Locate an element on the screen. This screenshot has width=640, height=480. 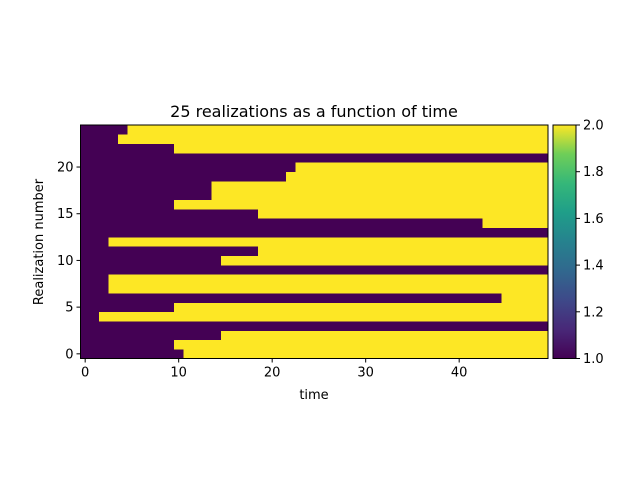
colorbar-tick-label: 1.8 is located at coordinates (593, 172).